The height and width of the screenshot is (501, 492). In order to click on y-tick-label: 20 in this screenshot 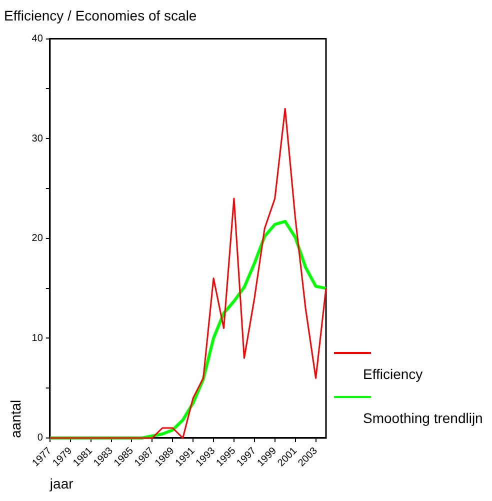, I will do `click(38, 238)`.